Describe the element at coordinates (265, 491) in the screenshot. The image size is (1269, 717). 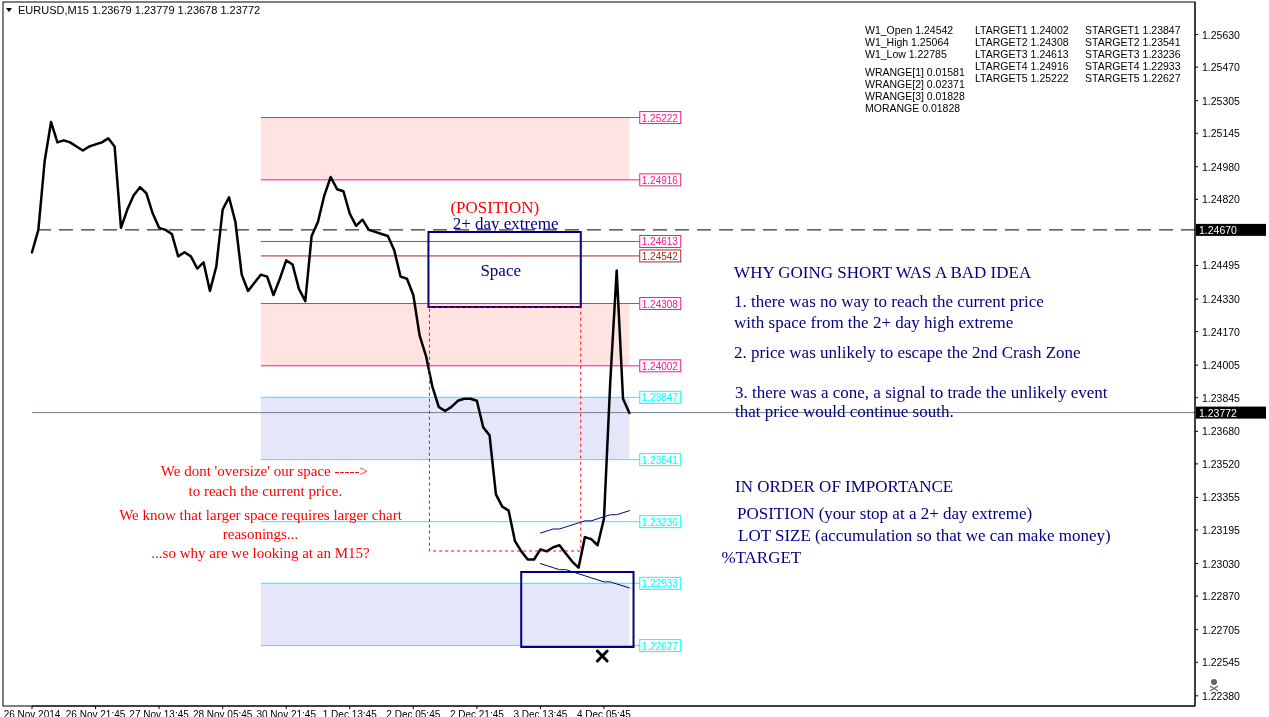
I see `annotation: to reach the current price.` at that location.